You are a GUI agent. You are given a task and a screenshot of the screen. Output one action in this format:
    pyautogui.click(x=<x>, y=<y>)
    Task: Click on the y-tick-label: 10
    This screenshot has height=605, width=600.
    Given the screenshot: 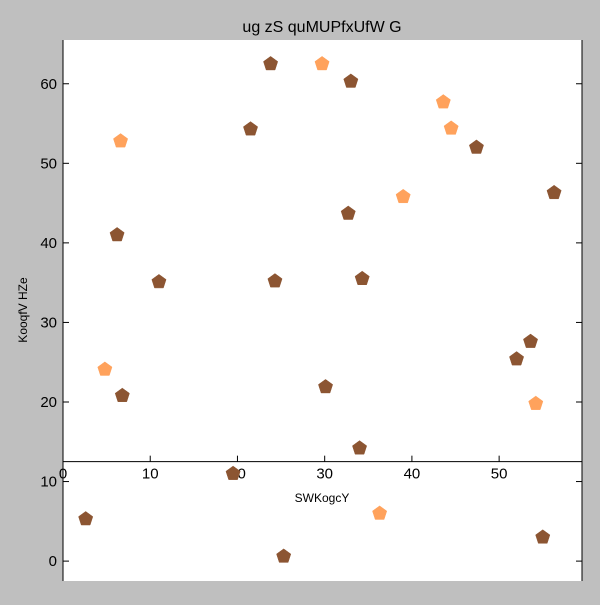 What is the action you would take?
    pyautogui.click(x=48, y=482)
    